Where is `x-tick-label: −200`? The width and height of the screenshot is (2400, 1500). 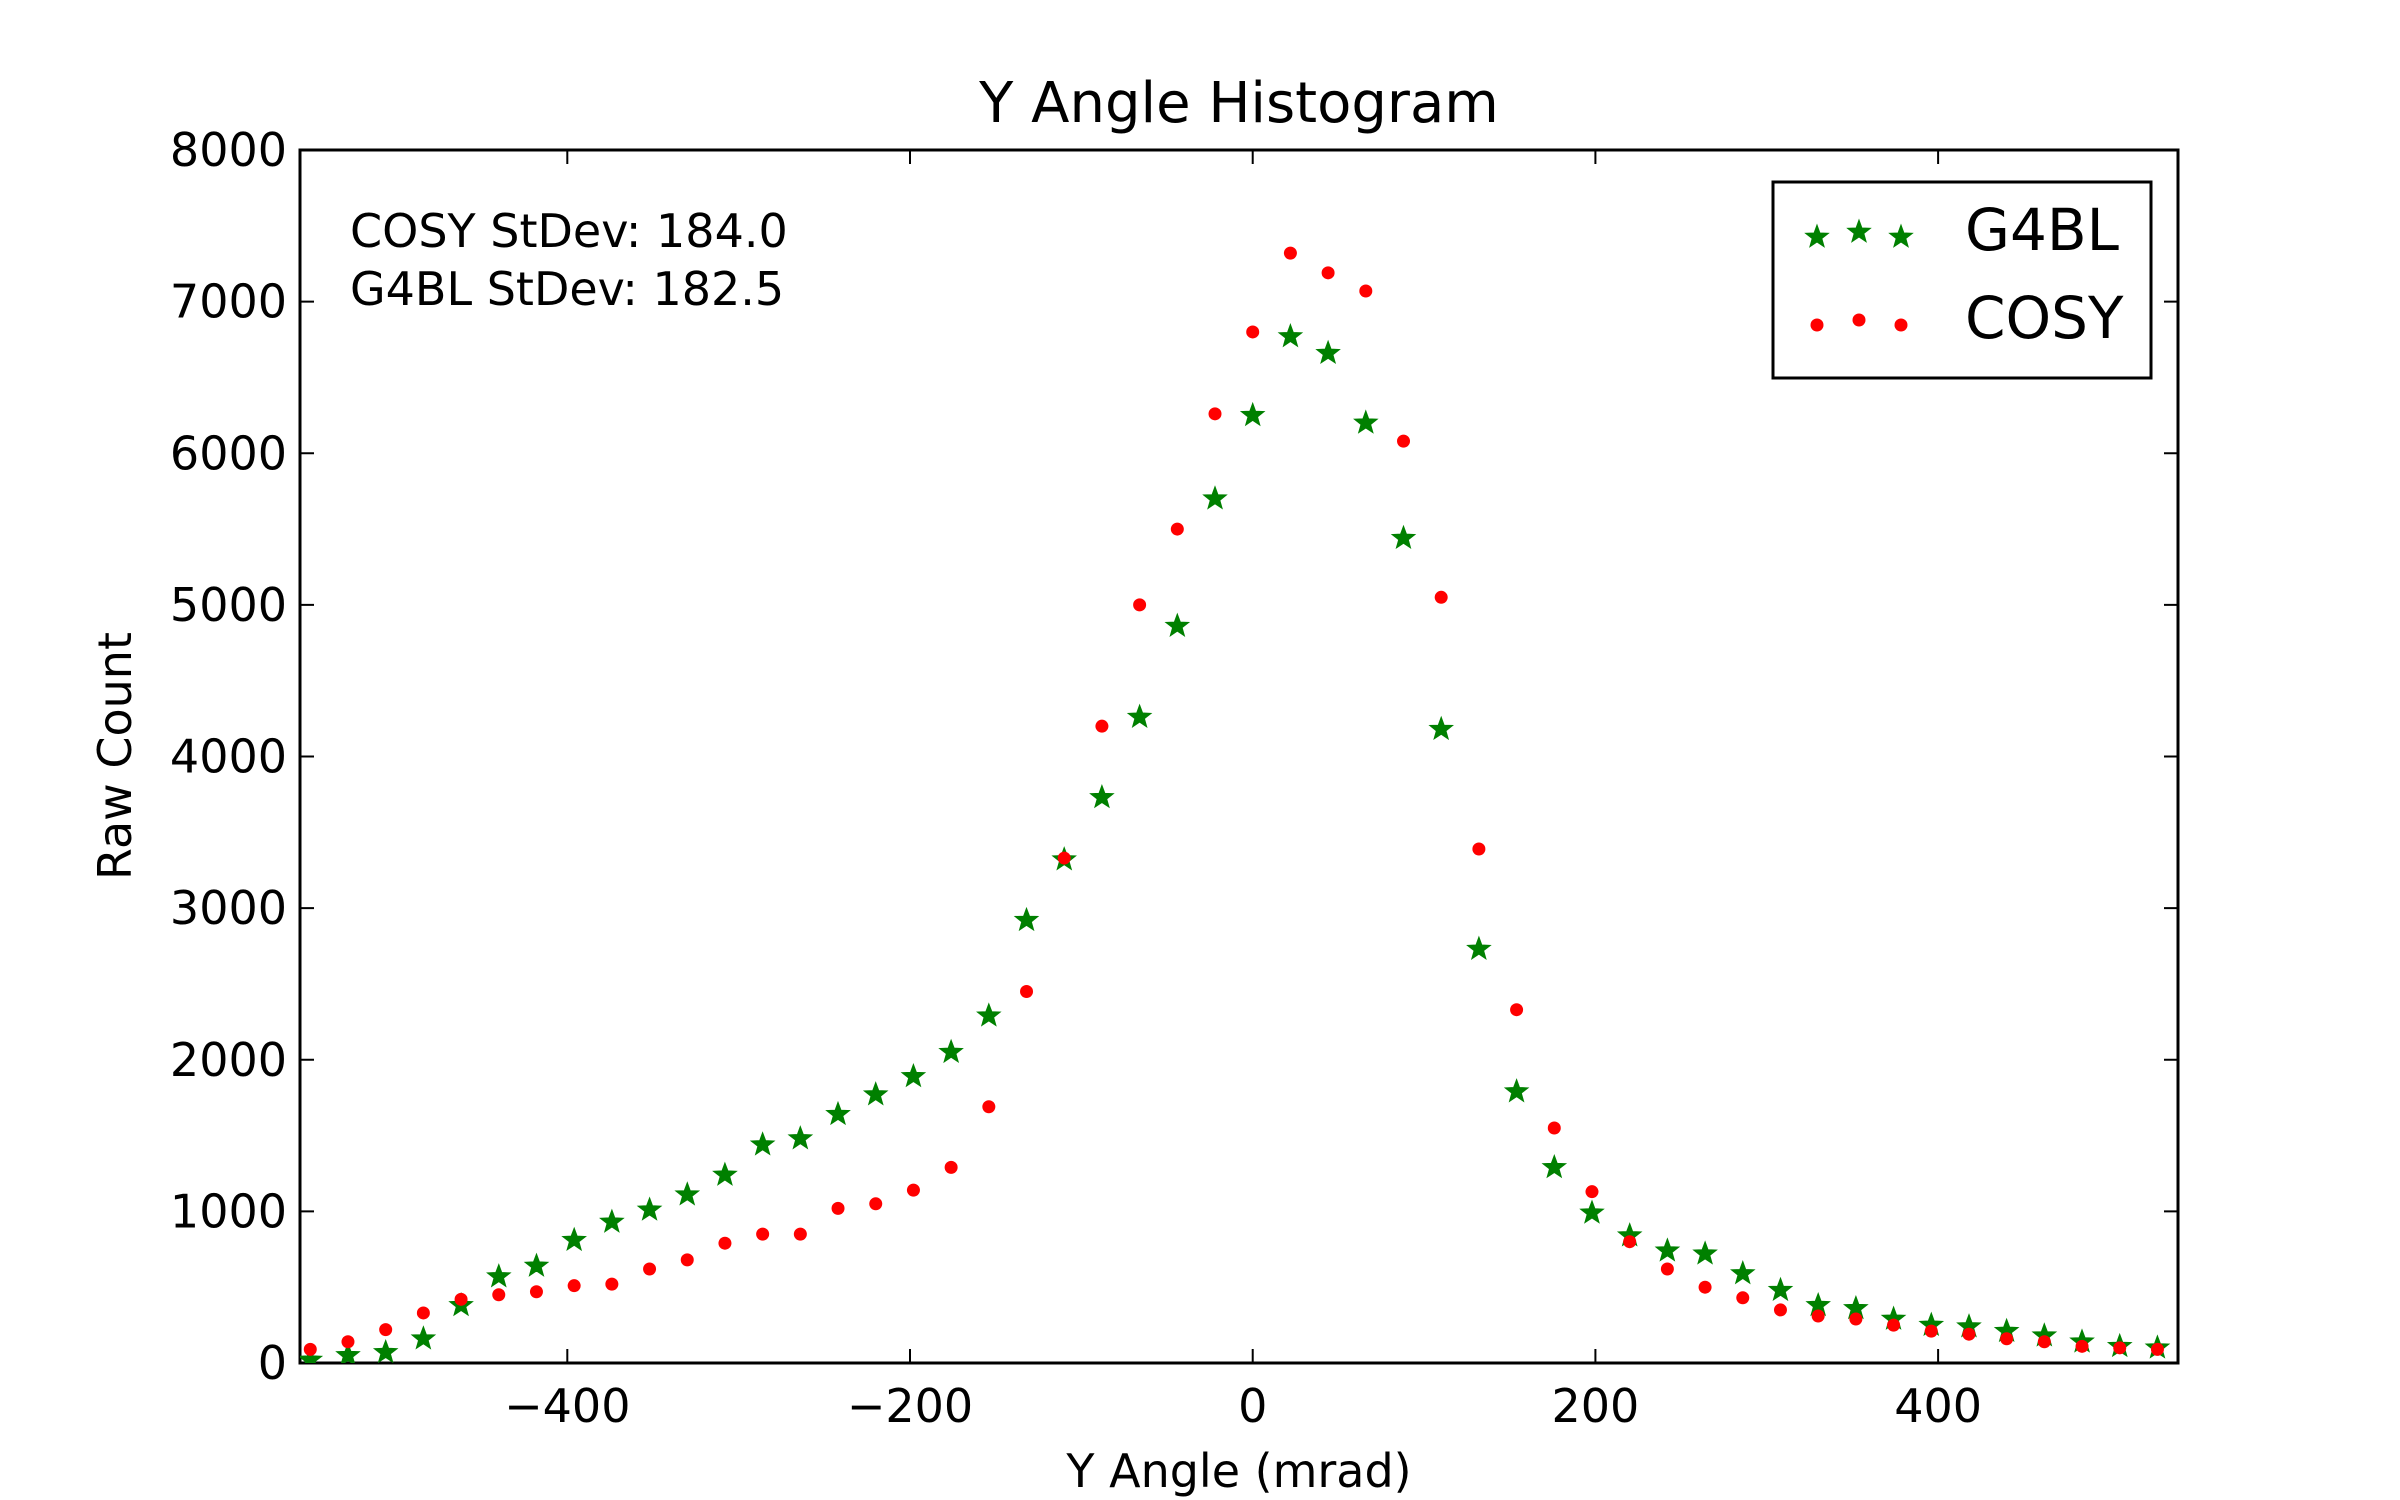
x-tick-label: −200 is located at coordinates (910, 1406).